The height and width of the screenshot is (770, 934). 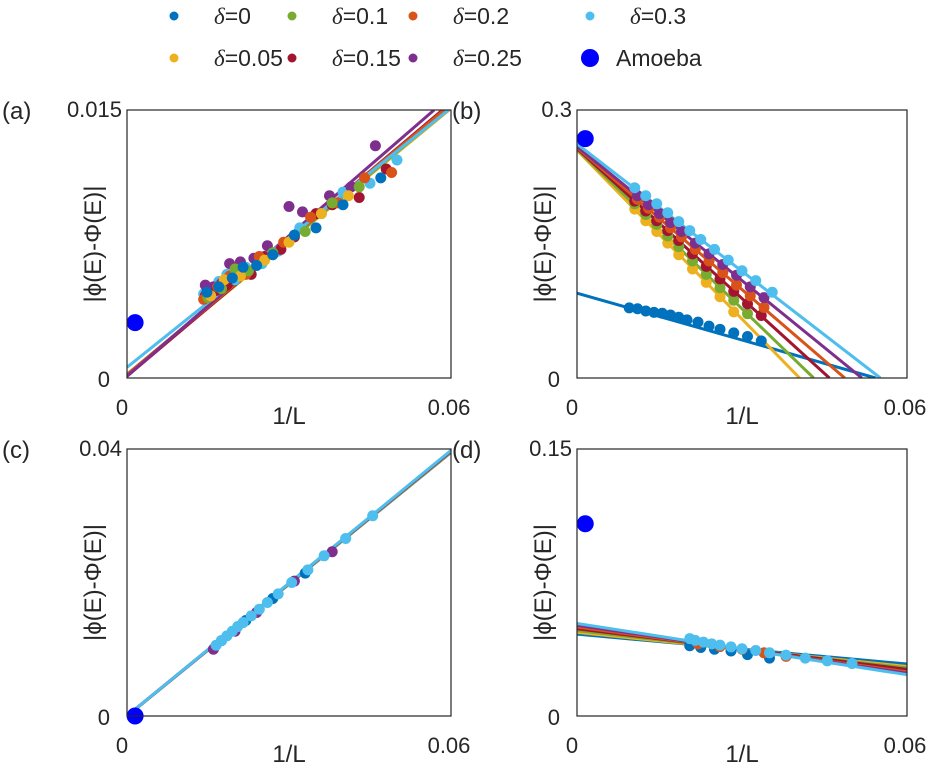 I want to click on axes-frame, so click(x=742, y=244).